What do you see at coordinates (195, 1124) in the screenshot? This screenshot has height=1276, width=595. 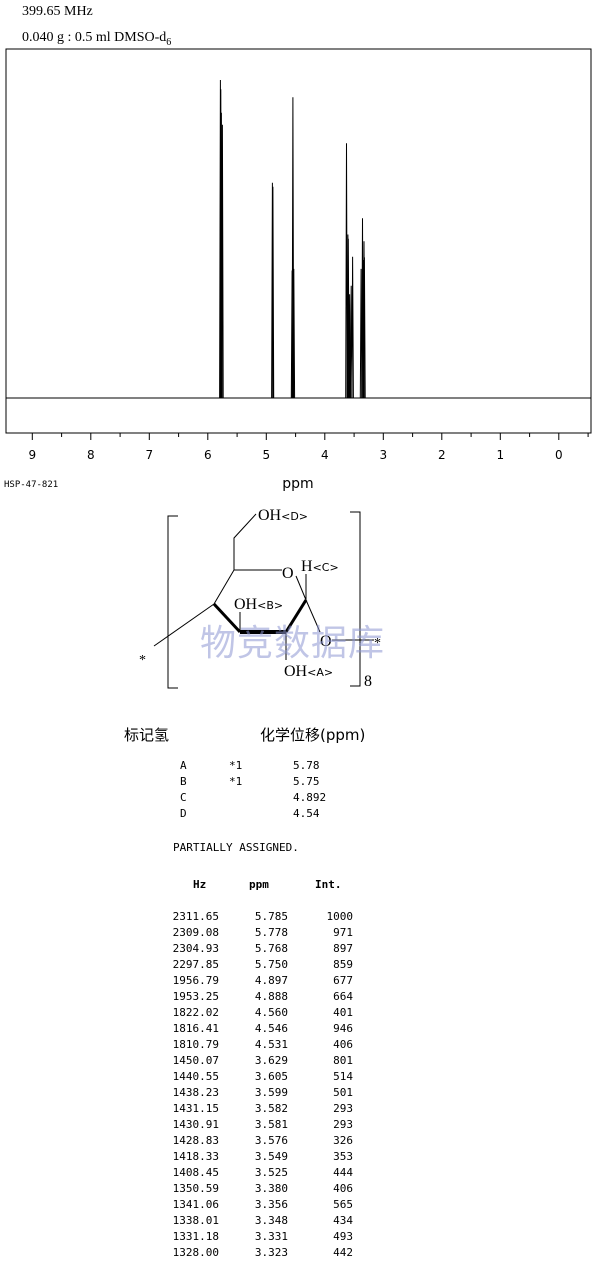 I see `peak-hz: 1430.91` at bounding box center [195, 1124].